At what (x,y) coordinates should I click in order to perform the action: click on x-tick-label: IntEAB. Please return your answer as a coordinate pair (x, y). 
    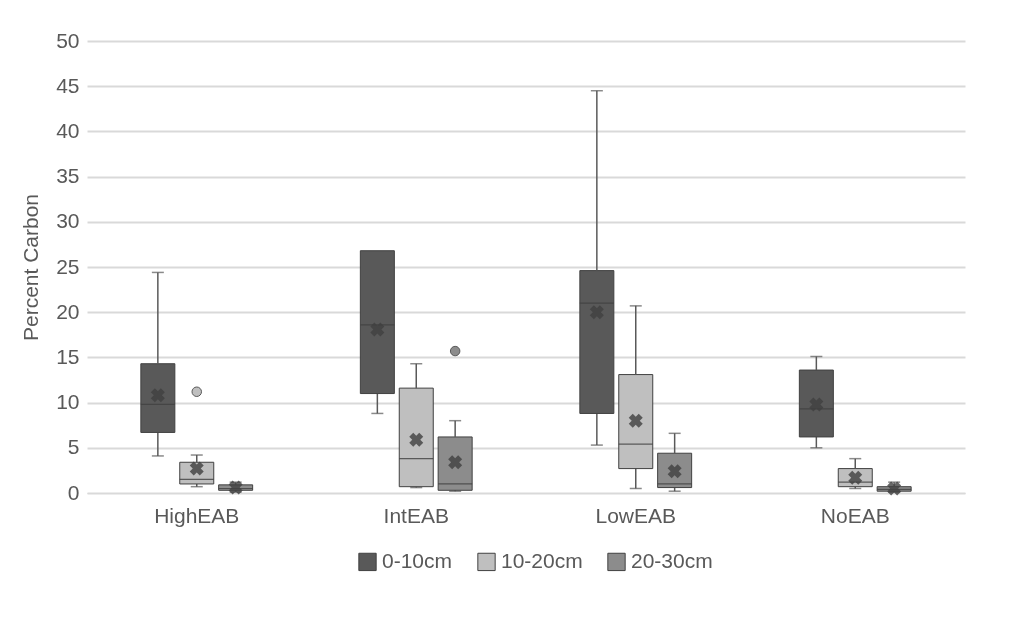
    Looking at the image, I should click on (416, 515).